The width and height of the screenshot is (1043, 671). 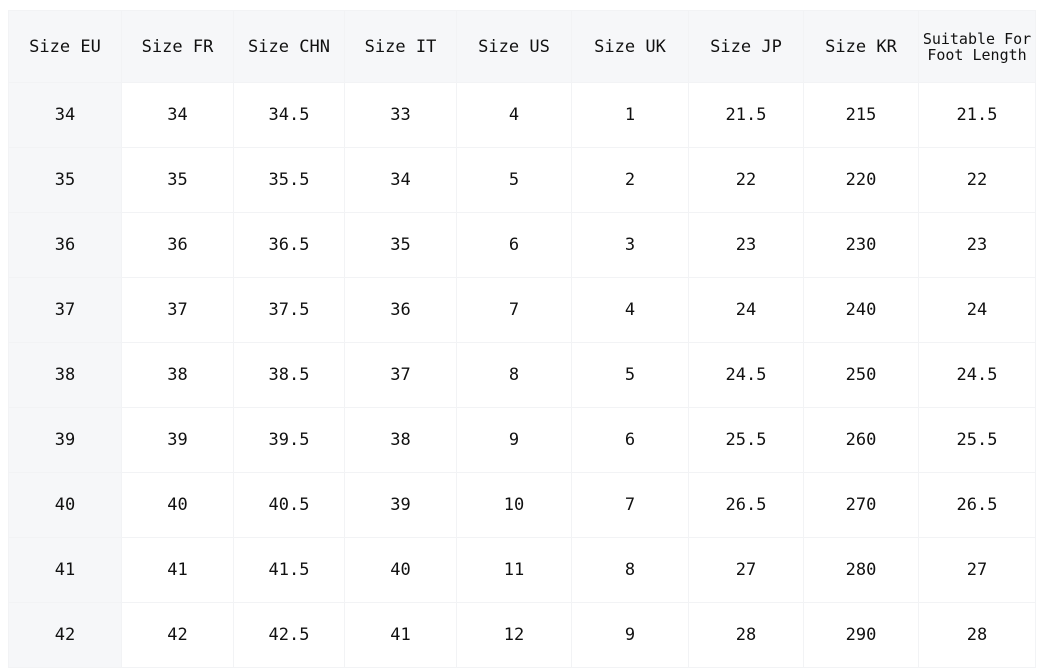 I want to click on table-cell: 35.5, so click(x=289, y=180).